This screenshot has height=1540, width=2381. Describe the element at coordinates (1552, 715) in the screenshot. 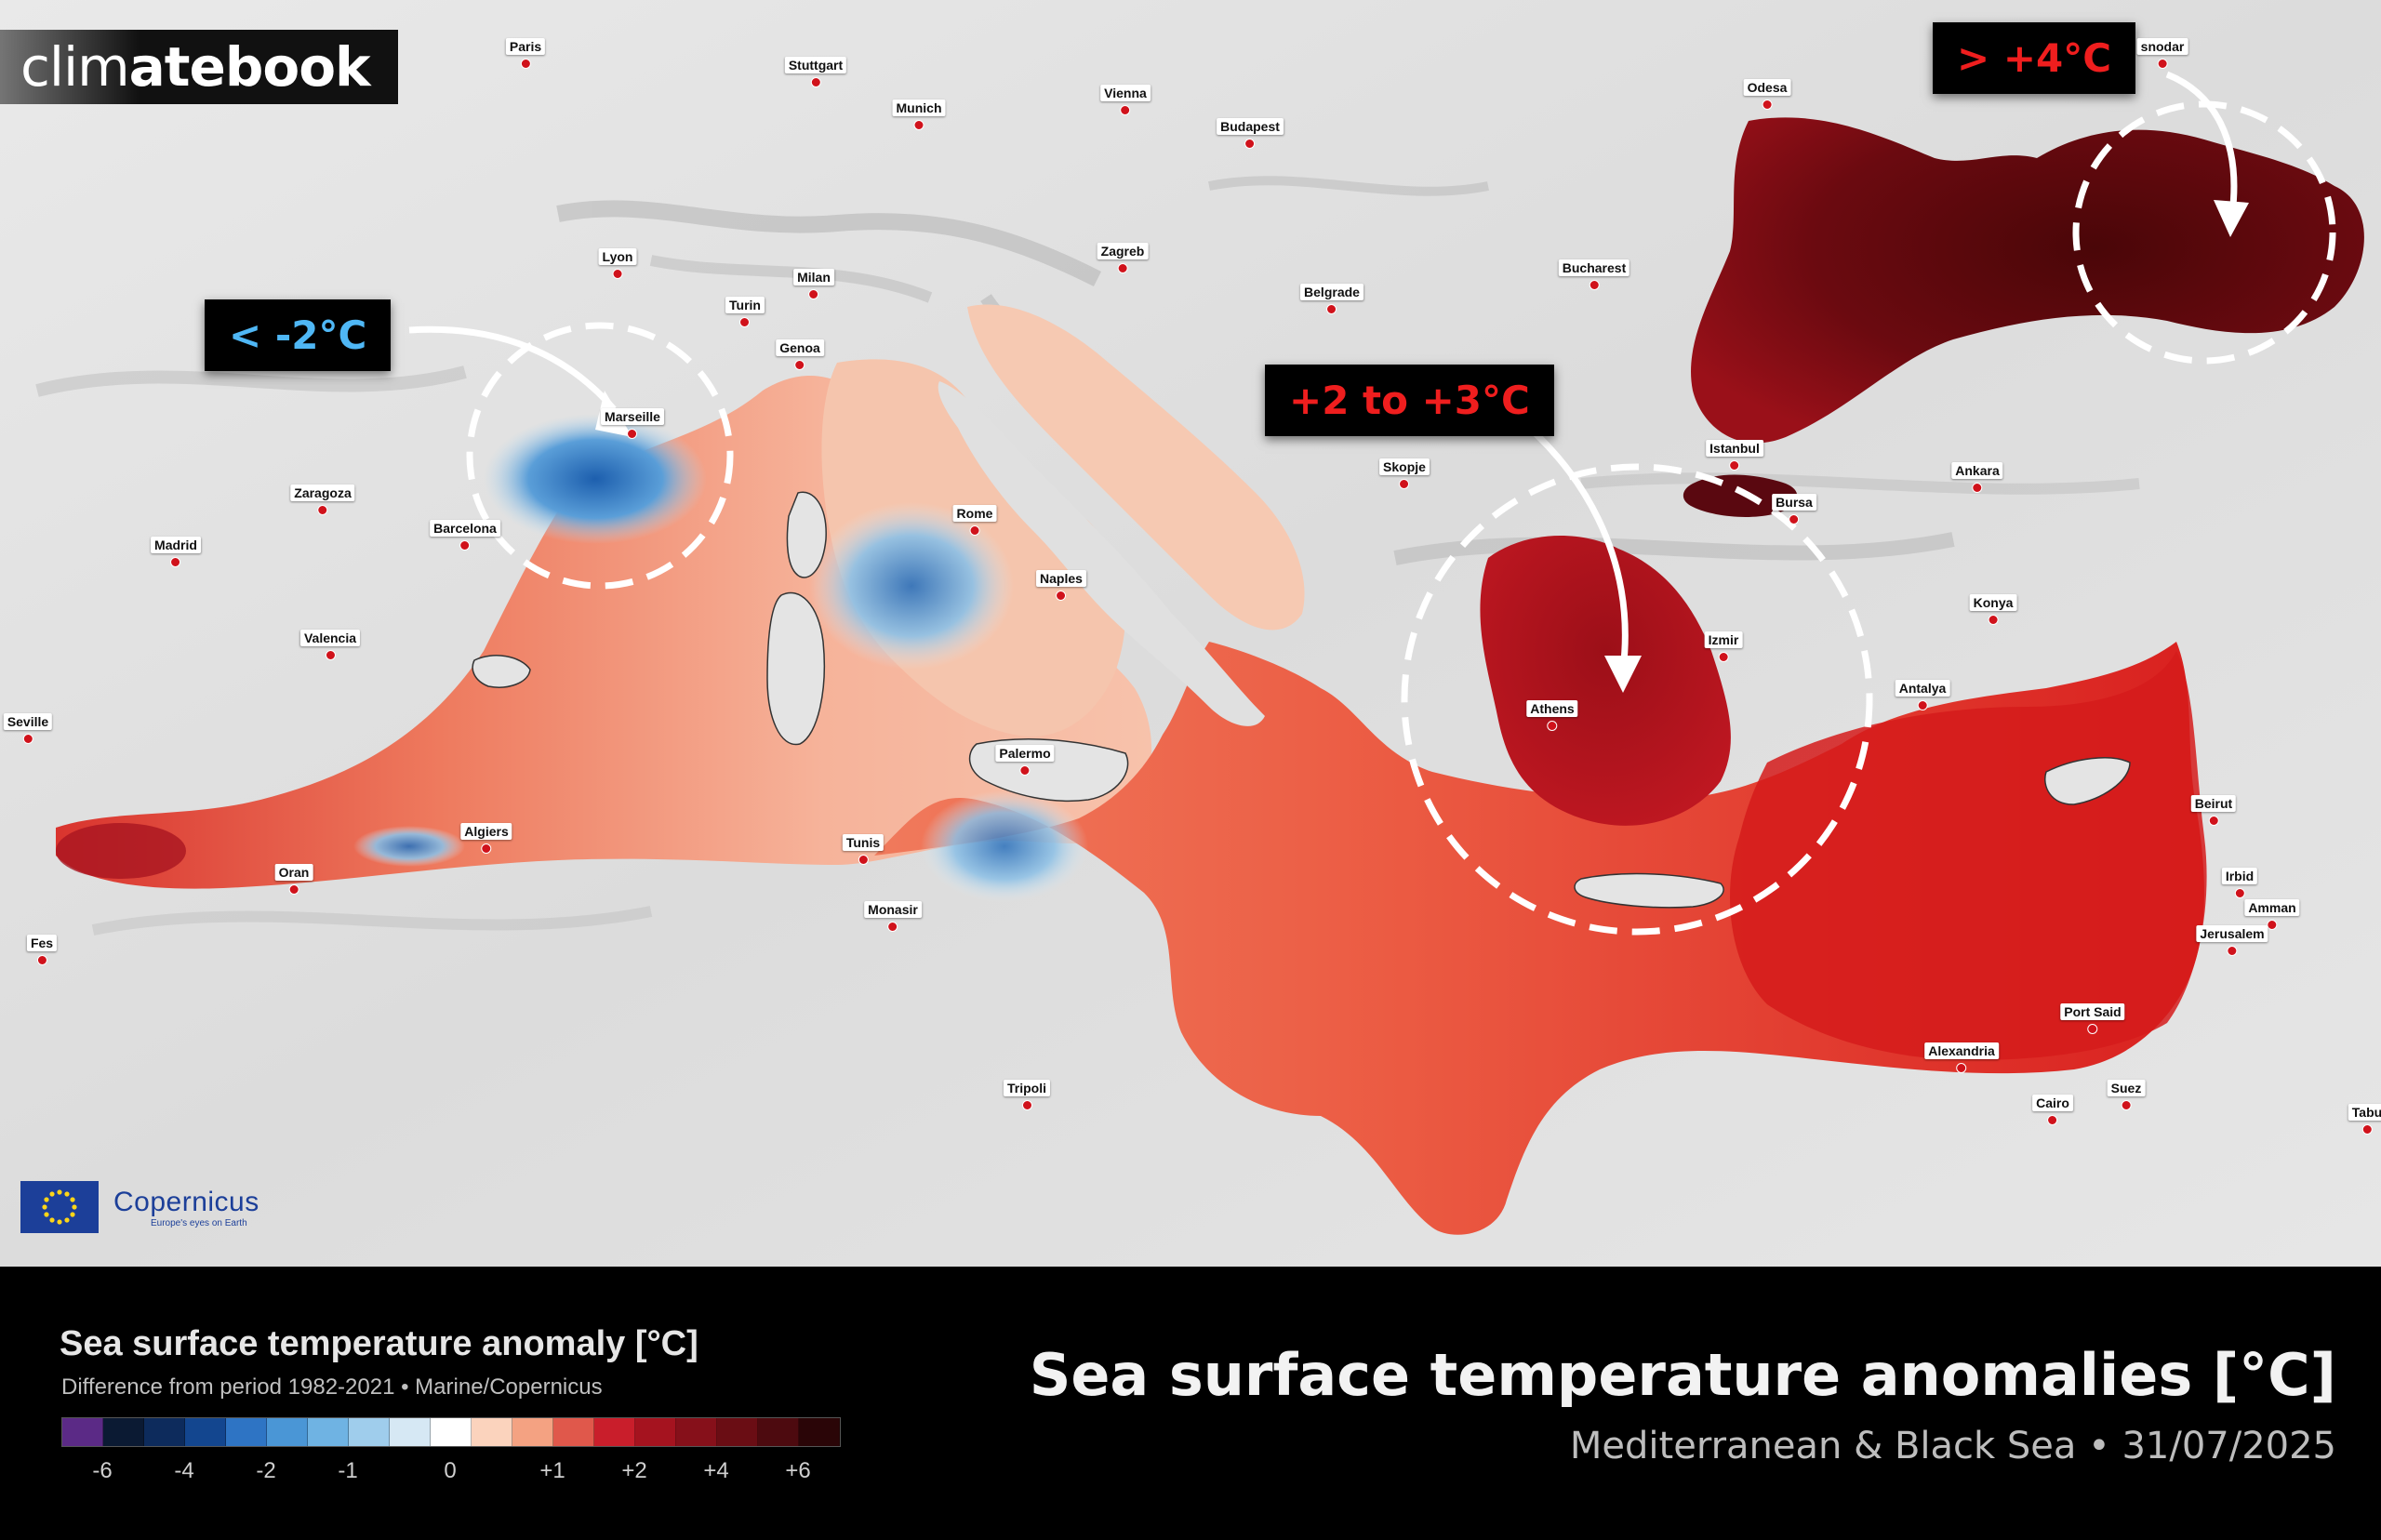

I see `city-athens: Athens` at that location.